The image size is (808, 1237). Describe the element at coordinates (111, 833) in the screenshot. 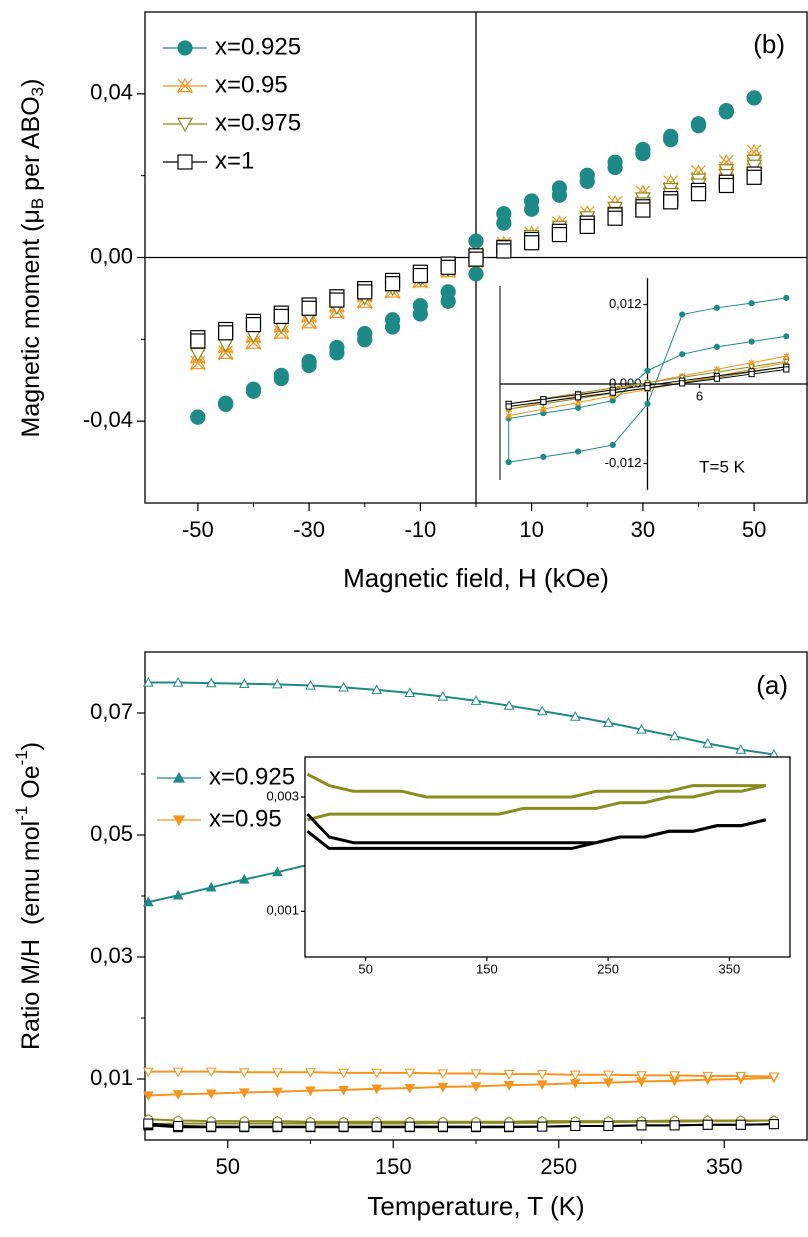

I see `y-tick-label: 0,05` at that location.